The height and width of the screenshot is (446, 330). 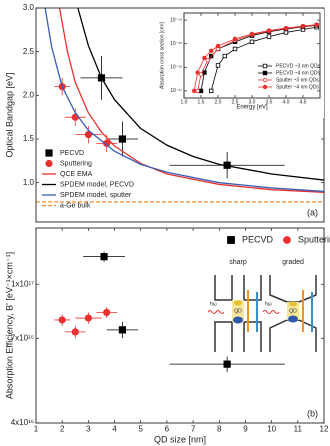 What do you see at coordinates (269, 102) in the screenshot?
I see `x-tick-label: 3.5` at bounding box center [269, 102].